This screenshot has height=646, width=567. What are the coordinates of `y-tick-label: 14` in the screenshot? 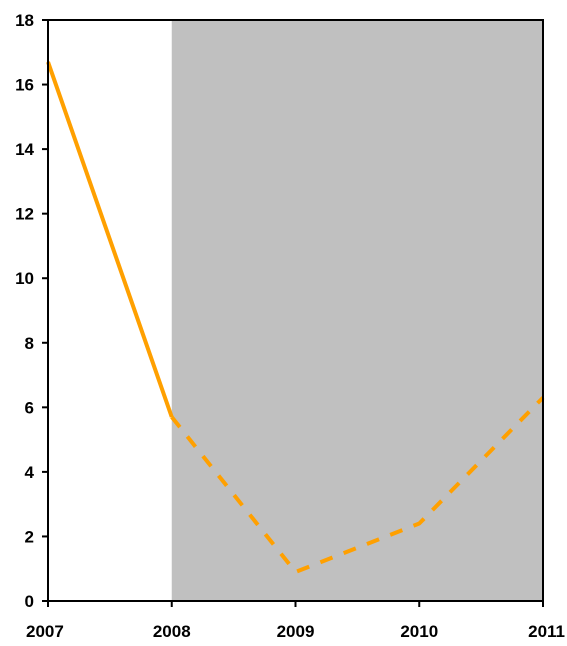 It's located at (24, 149).